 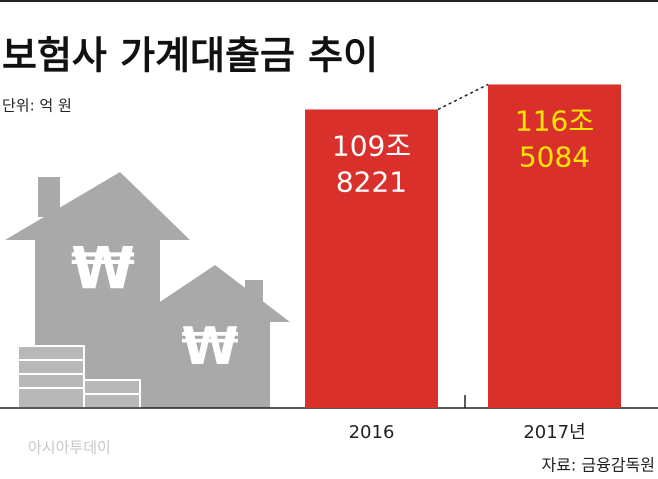 What do you see at coordinates (190, 56) in the screenshot?
I see `chart-title: 보험사 가계대출금 추이` at bounding box center [190, 56].